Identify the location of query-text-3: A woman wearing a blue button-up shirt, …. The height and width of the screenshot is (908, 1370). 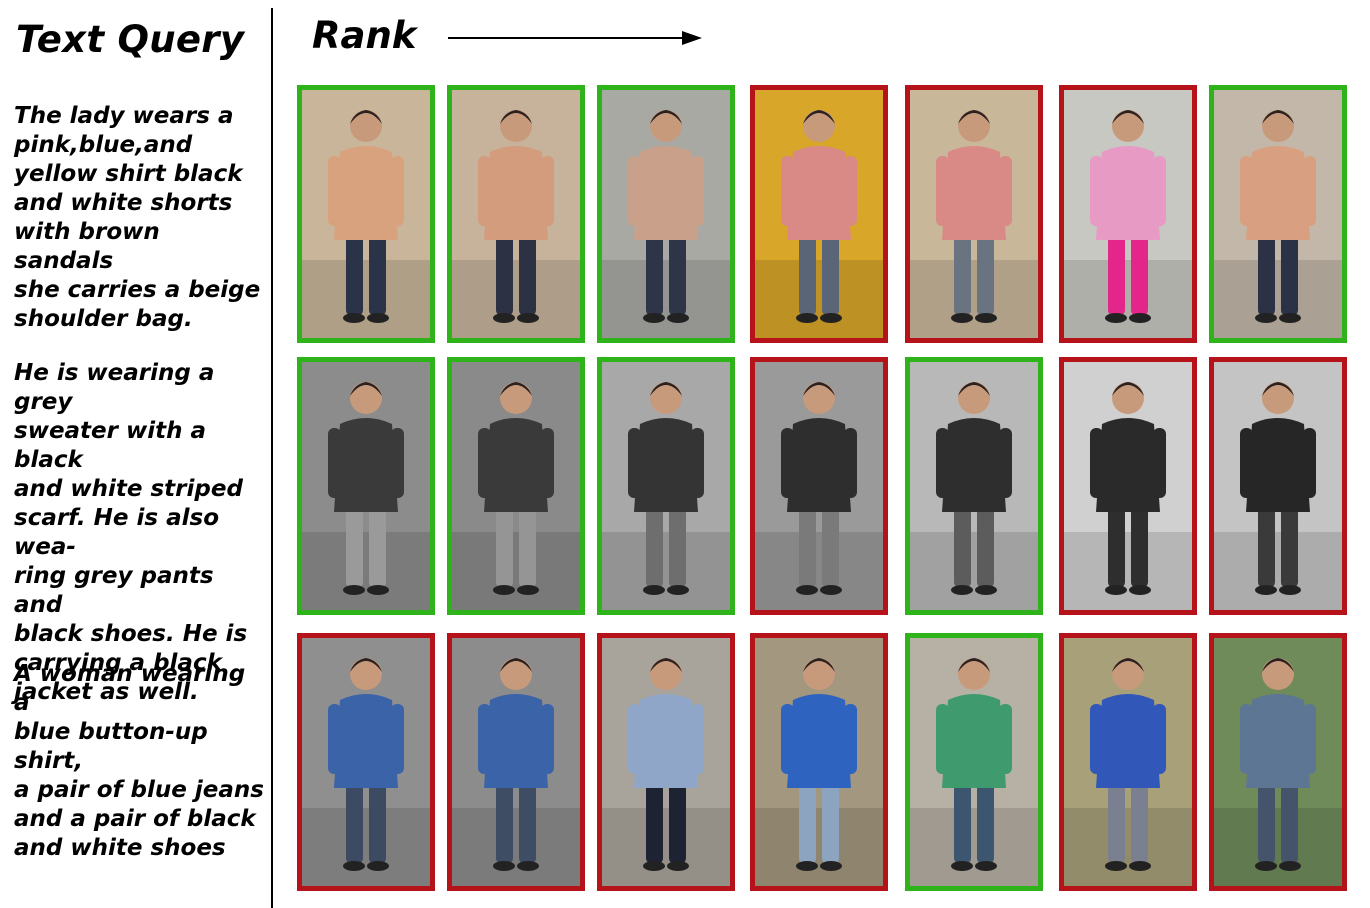
(139, 761).